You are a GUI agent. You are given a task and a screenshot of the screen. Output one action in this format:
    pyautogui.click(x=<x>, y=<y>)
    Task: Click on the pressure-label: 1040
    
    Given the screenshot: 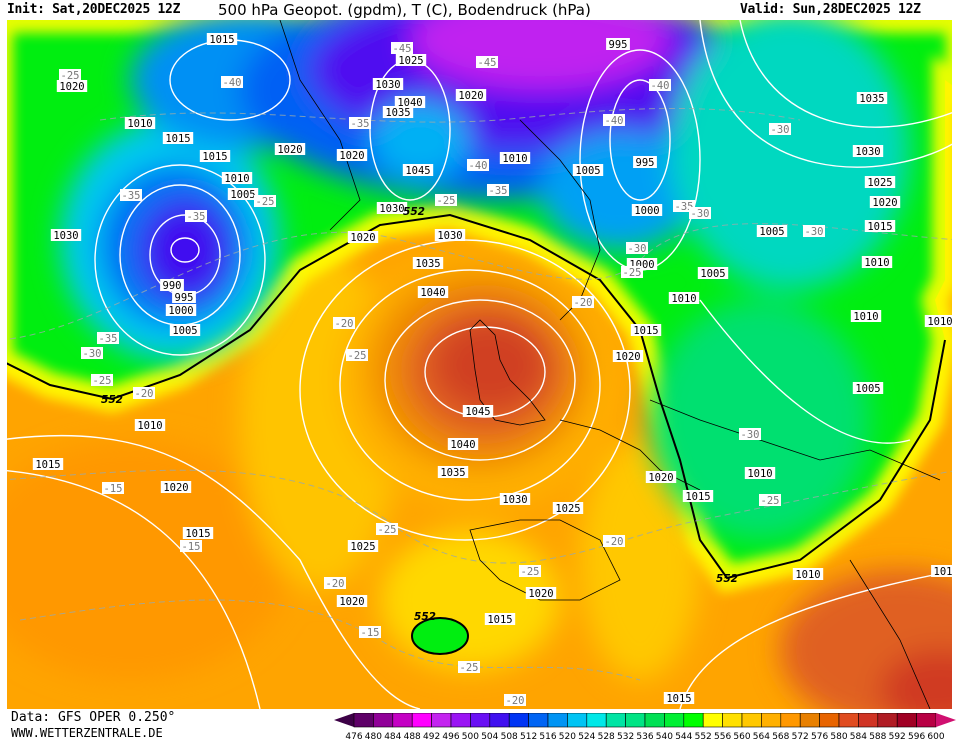 What is the action you would take?
    pyautogui.click(x=463, y=444)
    